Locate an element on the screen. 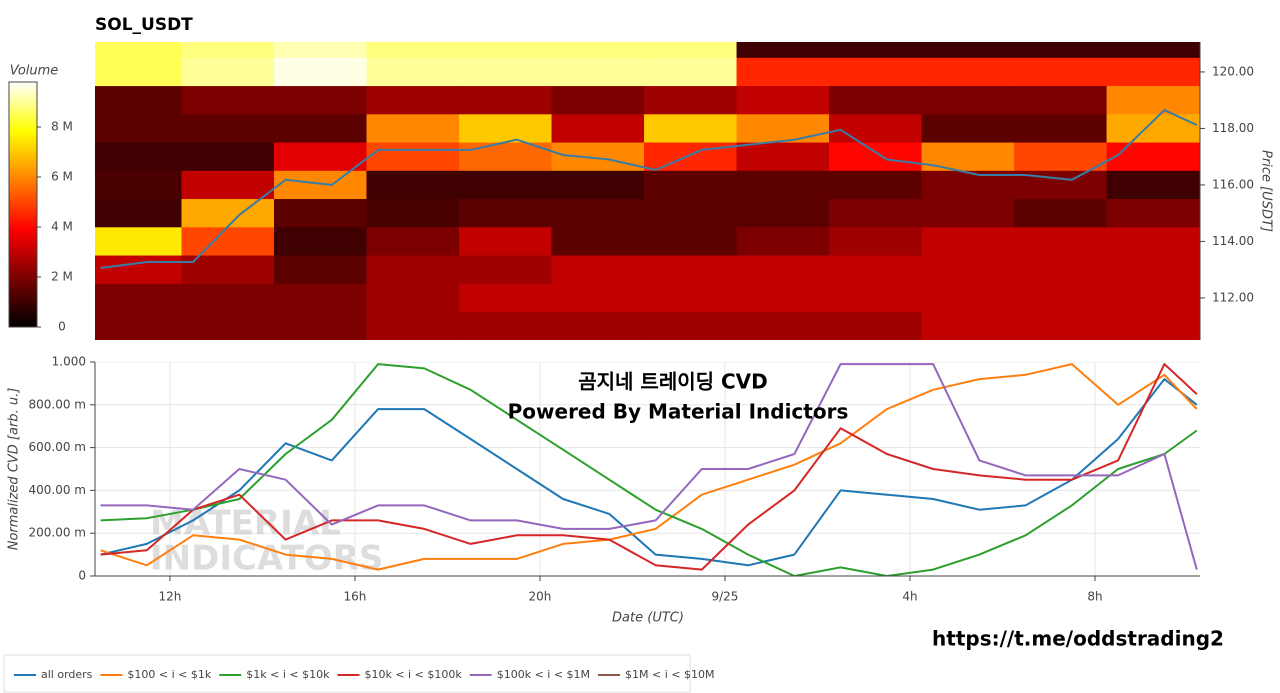  y-tick-label: 116.00 is located at coordinates (1233, 184).